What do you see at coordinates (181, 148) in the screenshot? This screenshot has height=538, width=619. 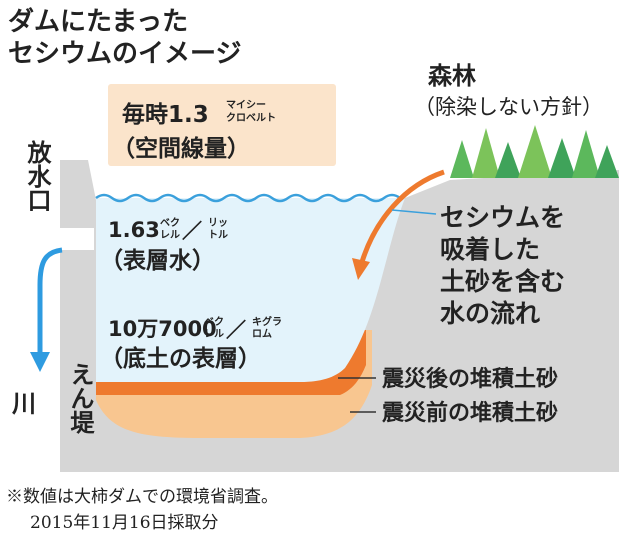 I see `label: （空間線量）` at bounding box center [181, 148].